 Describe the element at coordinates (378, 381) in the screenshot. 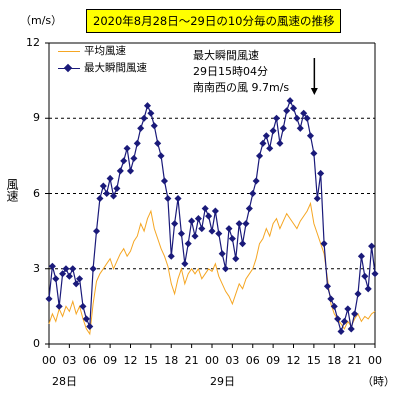

I see `x-unit-label: （時）` at that location.